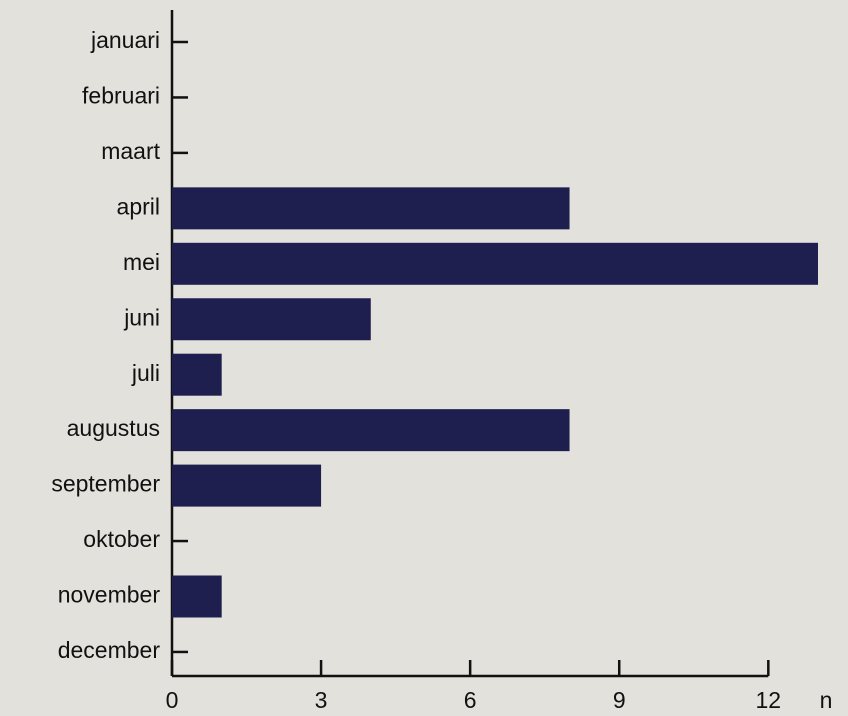  I want to click on y-tick-label: juli, so click(145, 373).